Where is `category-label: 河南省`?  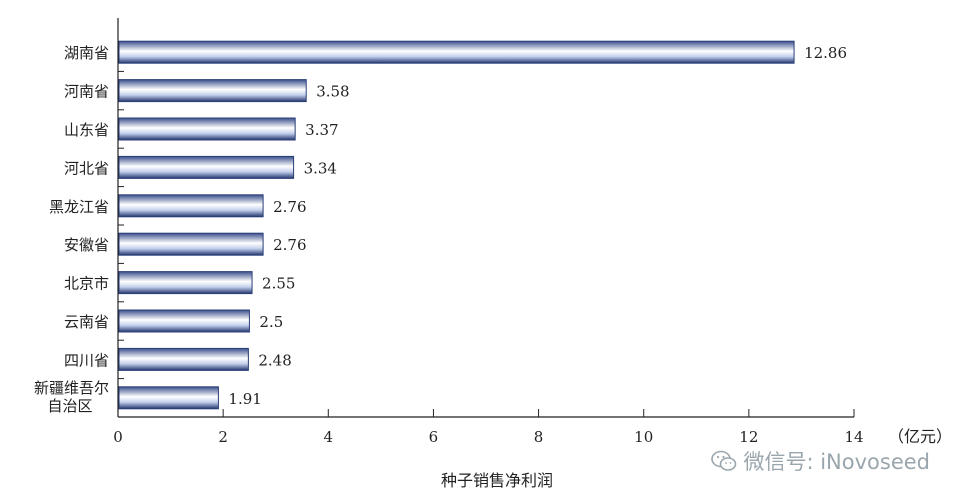 category-label: 河南省 is located at coordinates (86, 92).